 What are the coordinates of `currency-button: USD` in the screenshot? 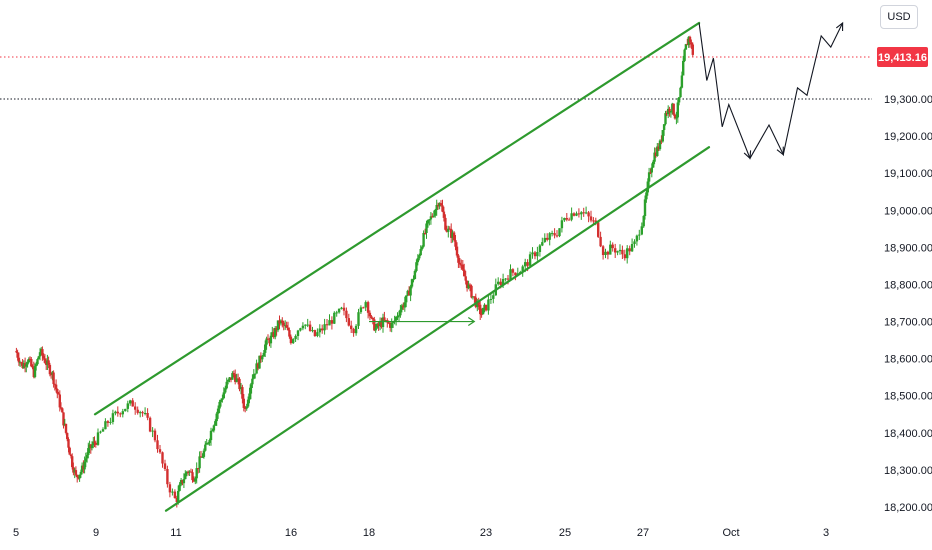 It's located at (899, 17).